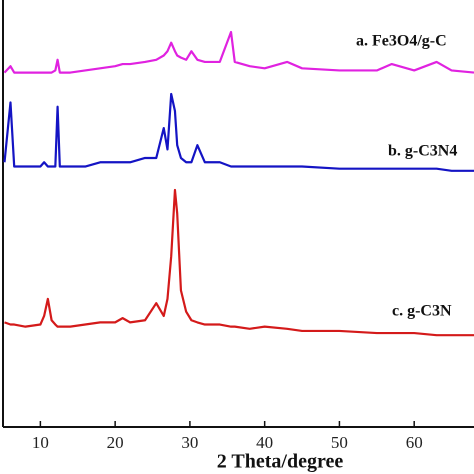  I want to click on x-tick-label: 40, so click(264, 442).